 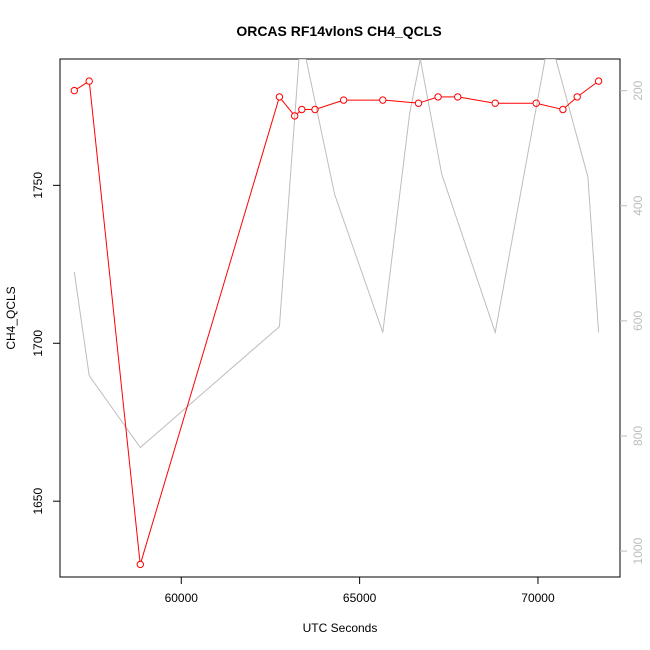 I want to click on x-axis-label: UTC Seconds, so click(x=340, y=628).